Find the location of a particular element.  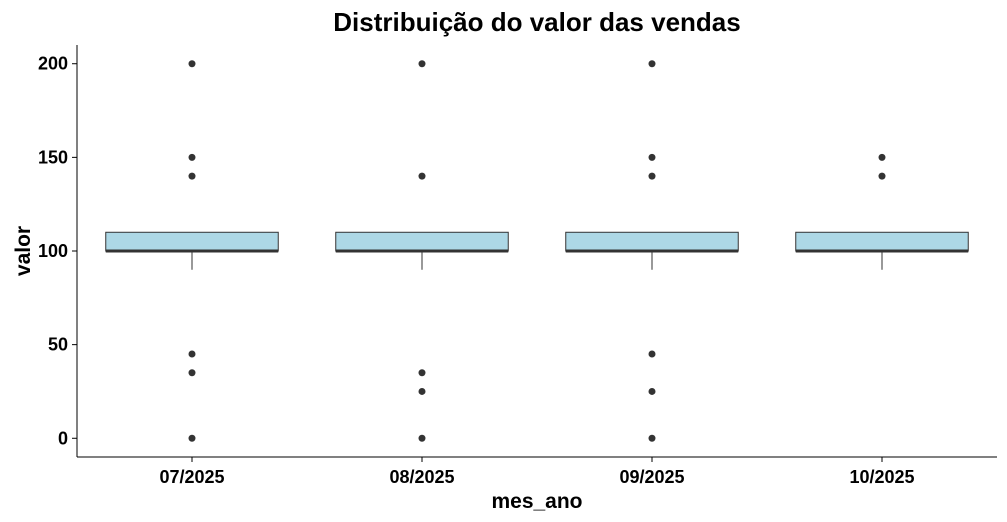

x-axis-title: mes_ano is located at coordinates (536, 501).